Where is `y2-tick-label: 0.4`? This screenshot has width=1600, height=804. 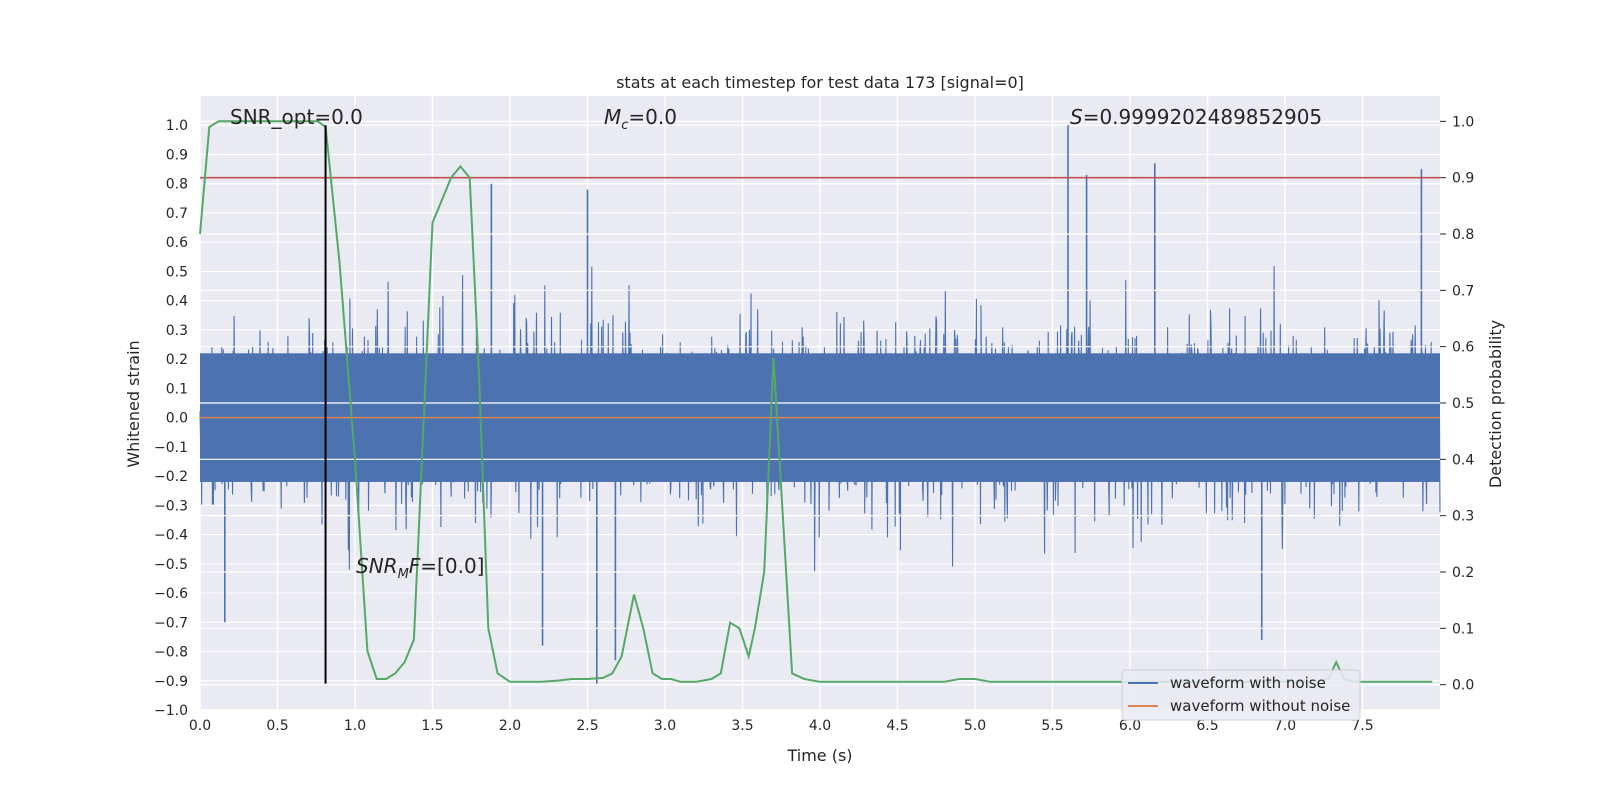 y2-tick-label: 0.4 is located at coordinates (1463, 460).